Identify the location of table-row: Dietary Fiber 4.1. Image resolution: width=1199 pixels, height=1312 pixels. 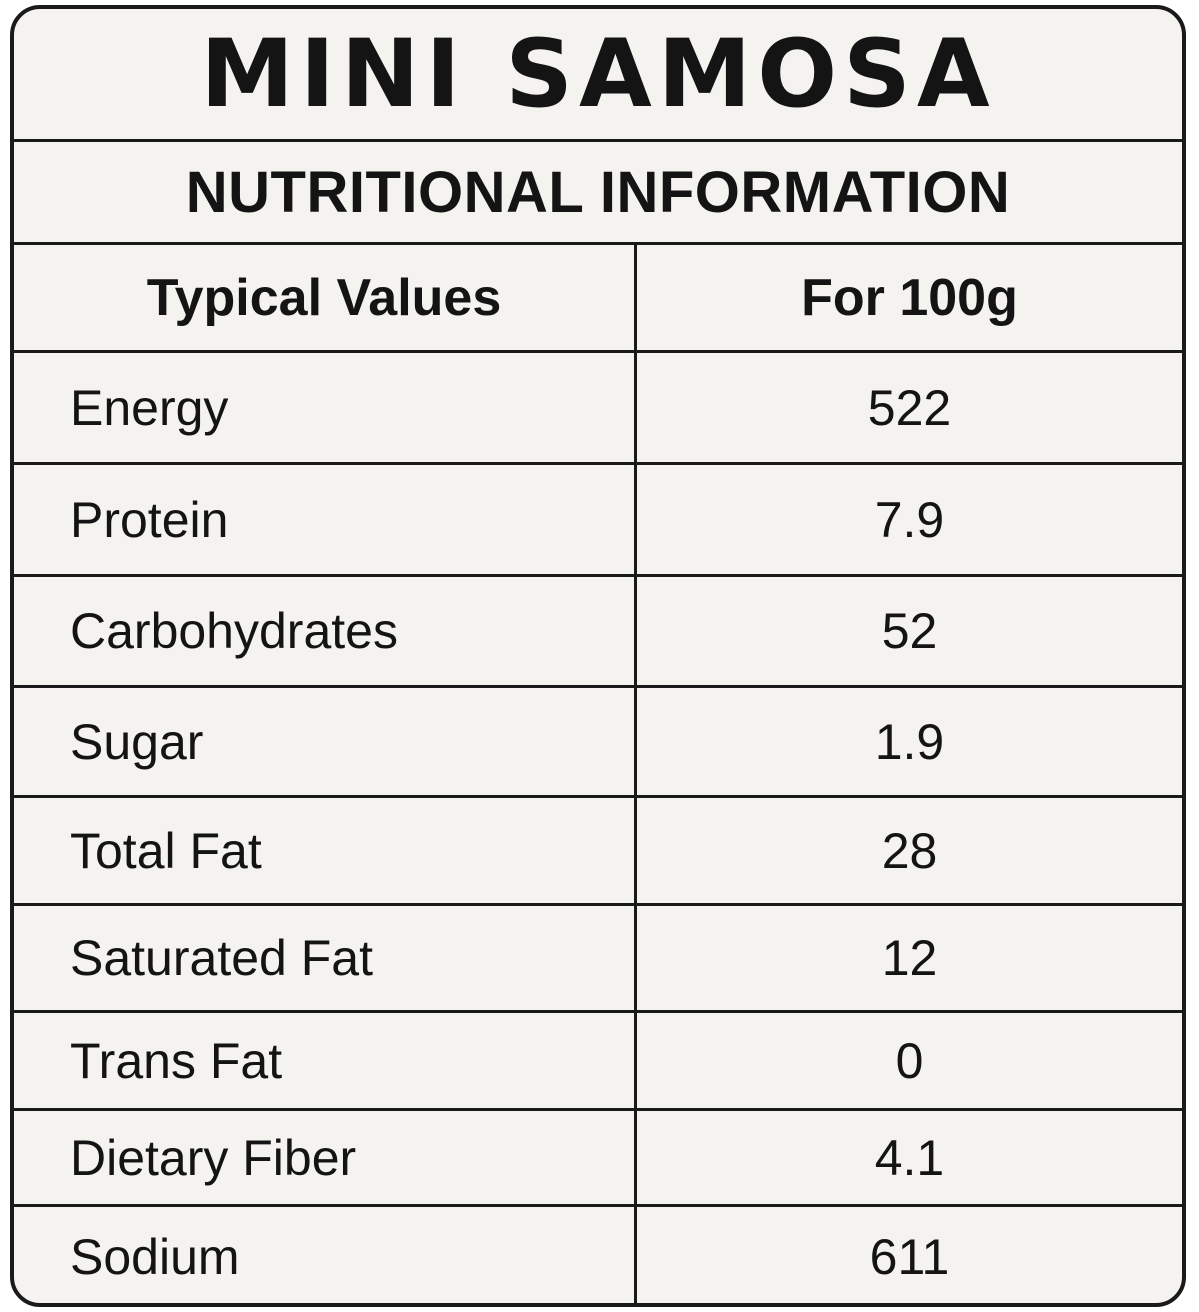
(598, 1159).